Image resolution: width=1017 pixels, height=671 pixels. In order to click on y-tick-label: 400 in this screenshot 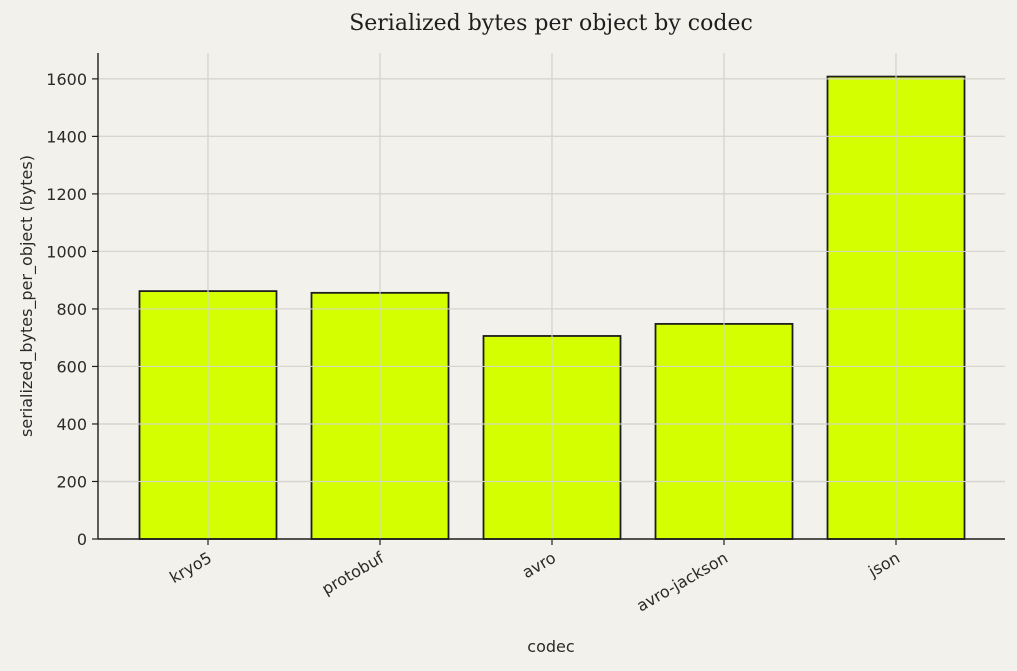, I will do `click(71, 424)`.